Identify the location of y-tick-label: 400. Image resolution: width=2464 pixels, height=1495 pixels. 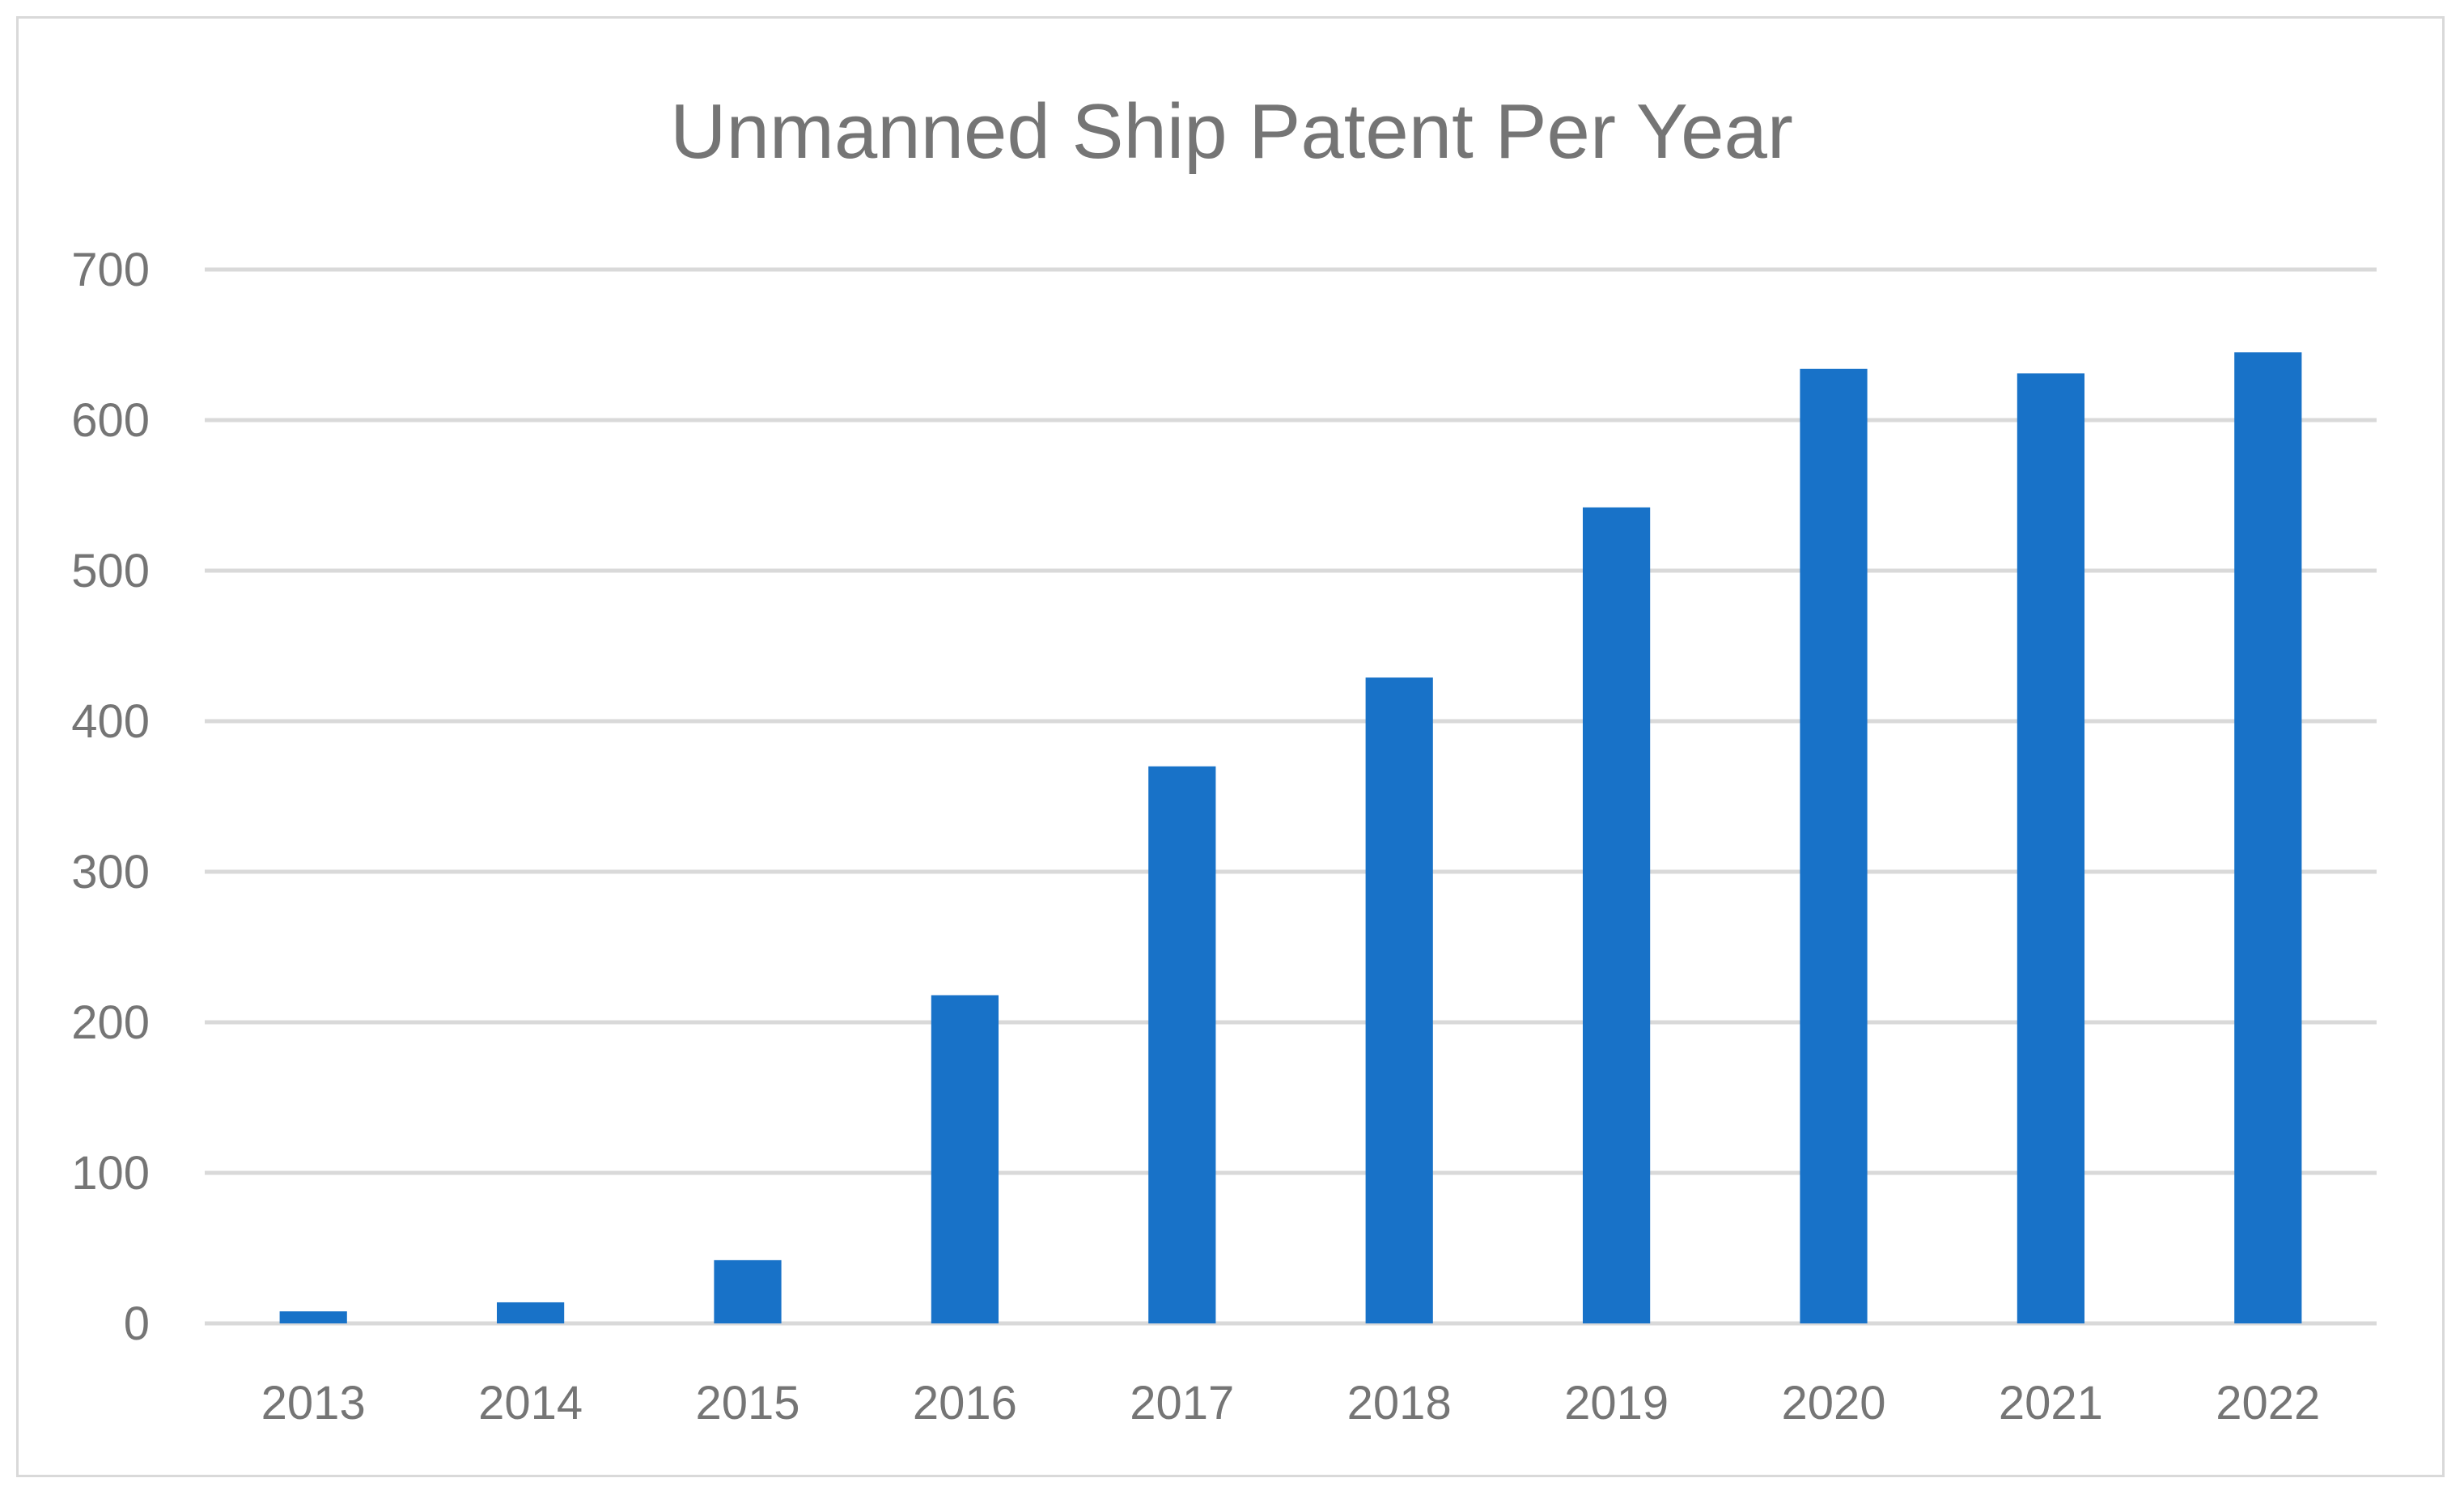
(110, 722).